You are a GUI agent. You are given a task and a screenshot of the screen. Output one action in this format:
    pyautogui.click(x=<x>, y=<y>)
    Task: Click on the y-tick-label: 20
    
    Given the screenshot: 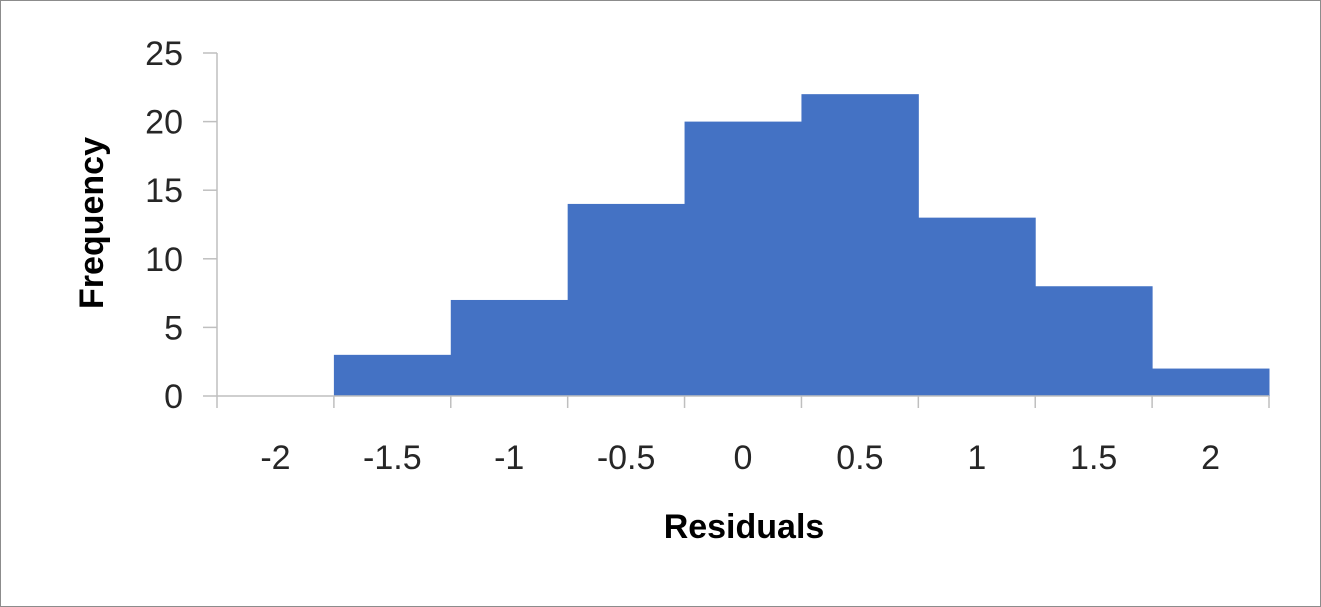 What is the action you would take?
    pyautogui.click(x=164, y=123)
    